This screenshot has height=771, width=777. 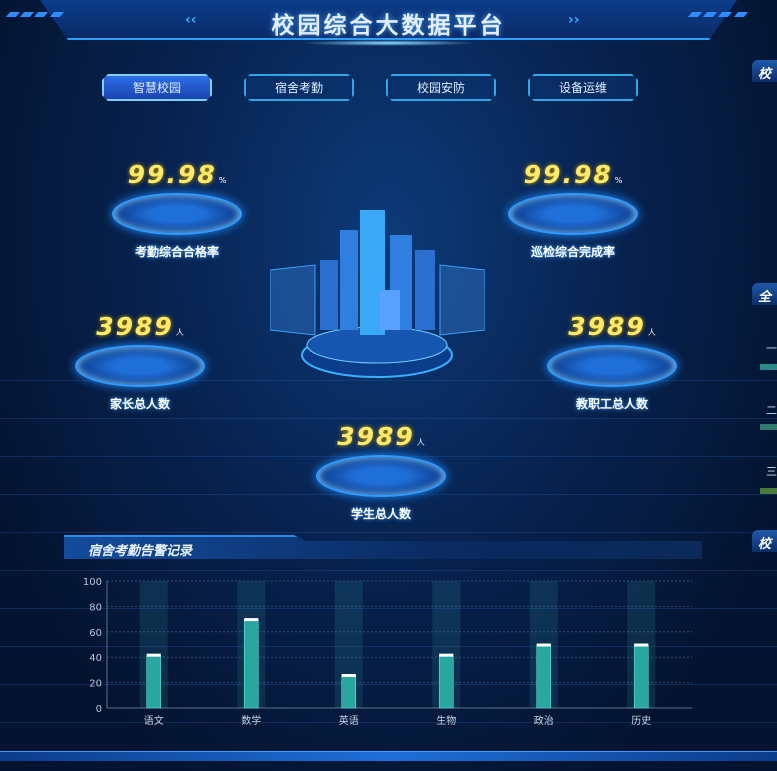 I want to click on campus-3d-illustration, so click(x=377, y=294).